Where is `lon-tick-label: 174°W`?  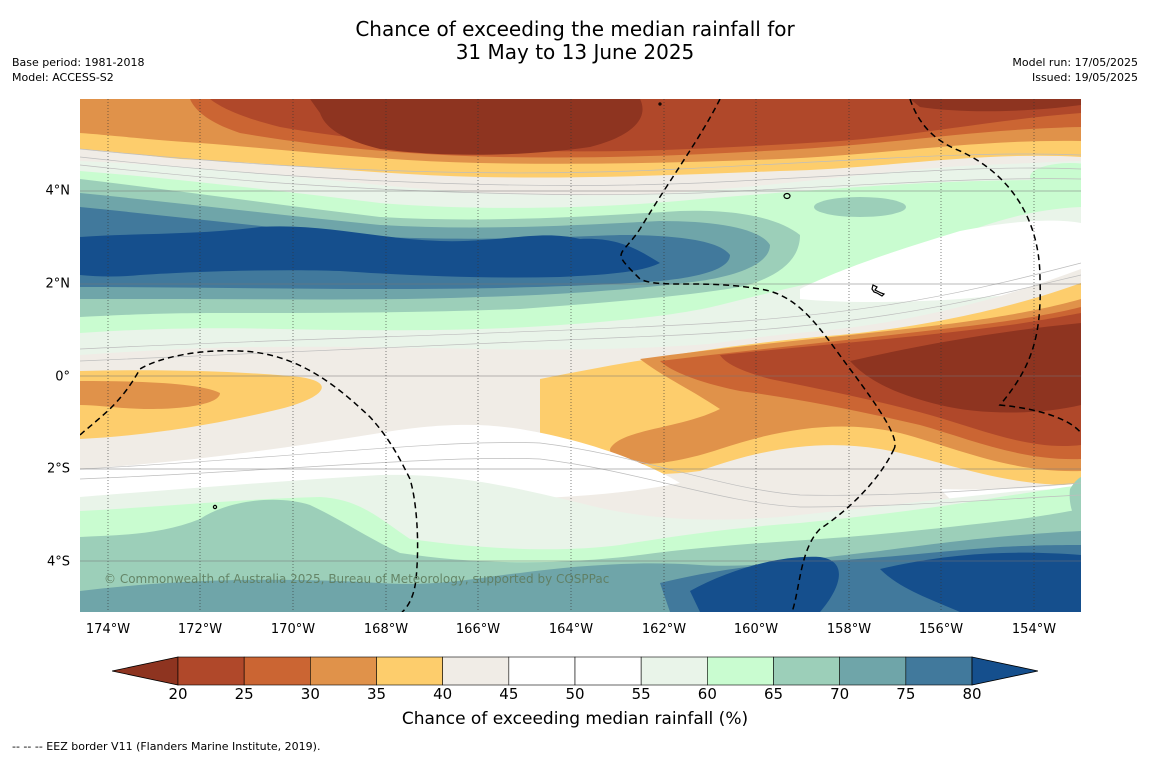 lon-tick-label: 174°W is located at coordinates (108, 629).